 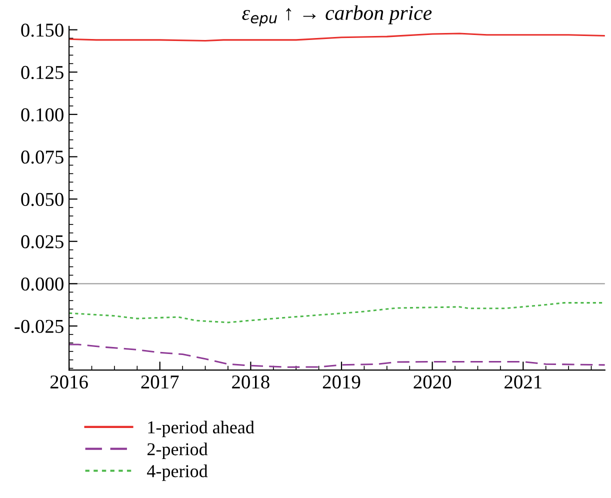 I want to click on x-tick-label: 2017, so click(x=160, y=382).